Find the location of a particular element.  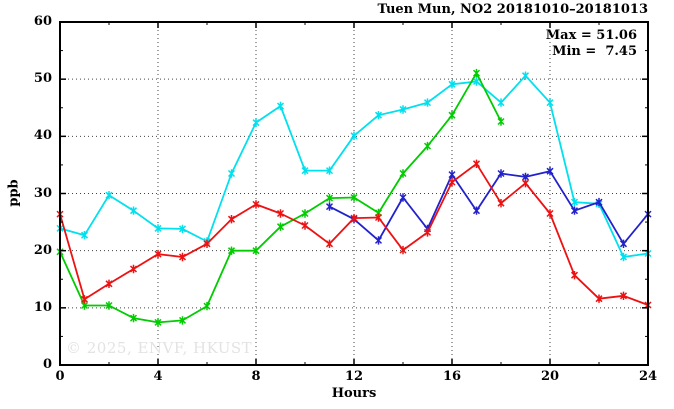

x-tick-label: 4 is located at coordinates (158, 376).